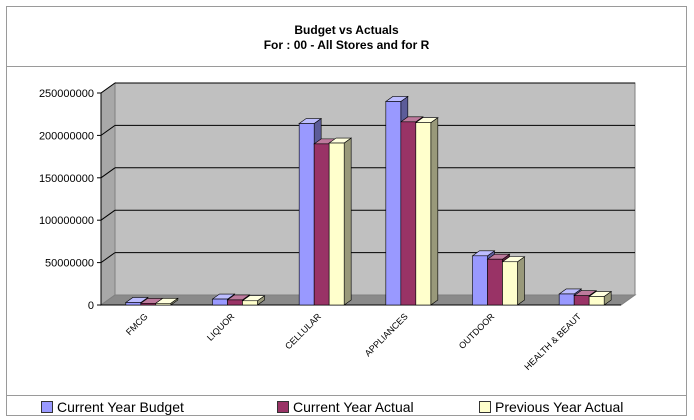  I want to click on chart-title: Budget vs Actuals, so click(346, 30).